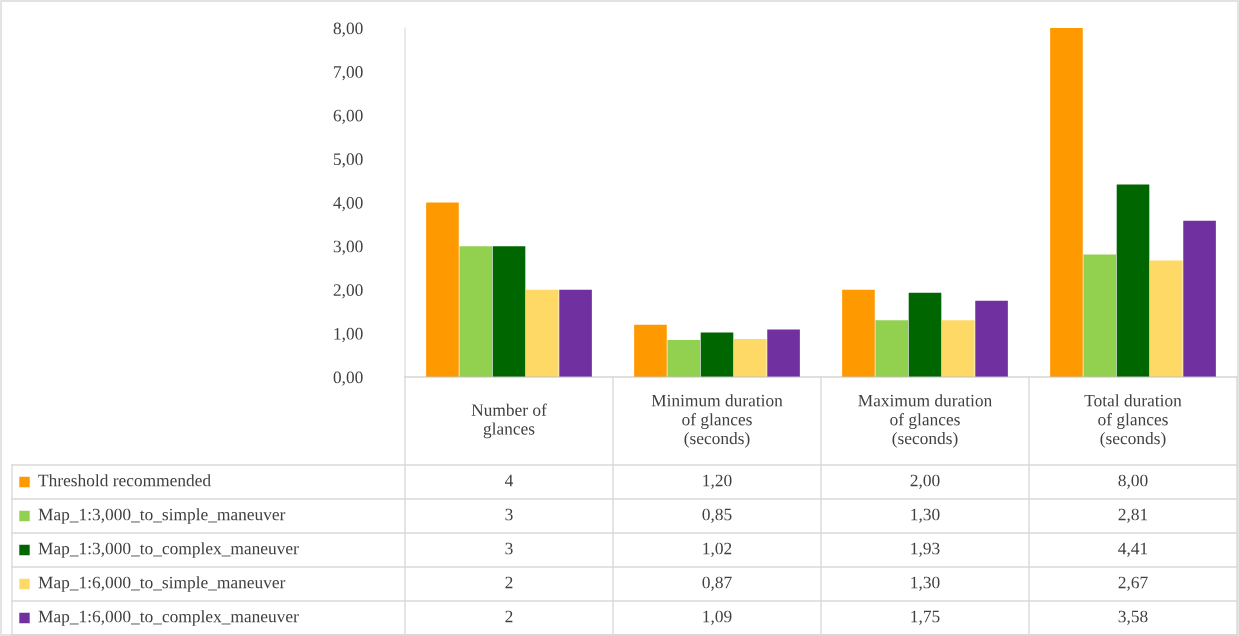 The image size is (1239, 636). What do you see at coordinates (348, 116) in the screenshot?
I see `y-tick-label: 6,00` at bounding box center [348, 116].